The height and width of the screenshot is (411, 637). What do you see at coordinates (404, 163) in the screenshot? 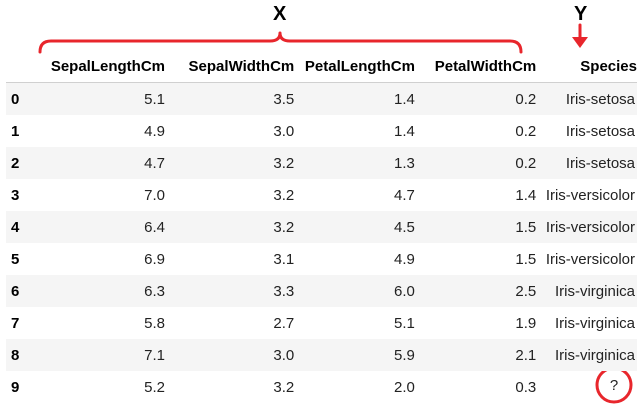
I see `table-cell: 1.3` at bounding box center [404, 163].